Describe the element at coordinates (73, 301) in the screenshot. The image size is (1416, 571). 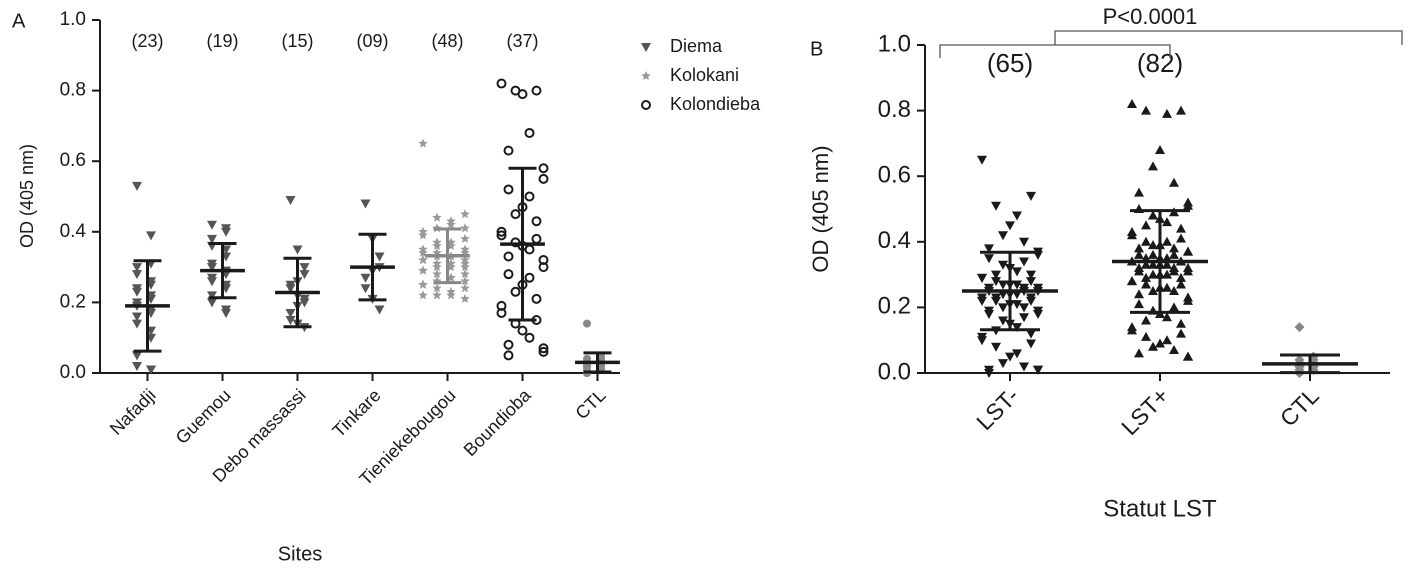
I see `y-tick-label: 0.2` at that location.